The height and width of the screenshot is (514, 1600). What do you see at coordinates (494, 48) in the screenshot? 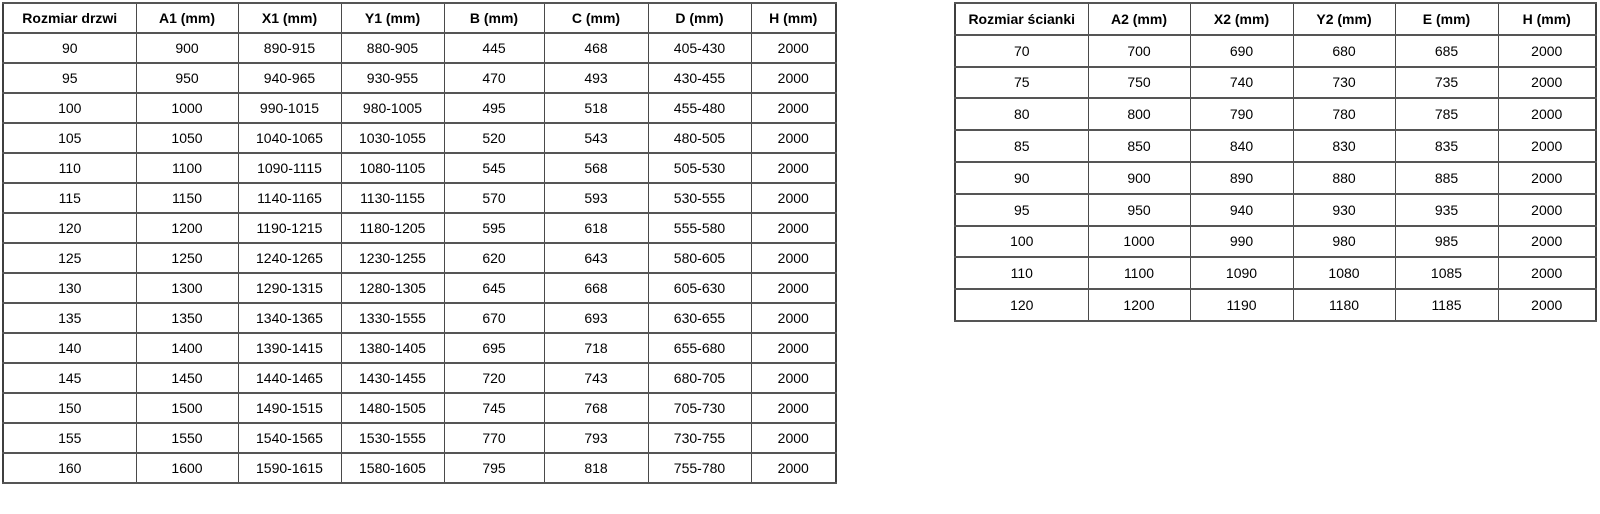
I see `table-cell: 445` at bounding box center [494, 48].